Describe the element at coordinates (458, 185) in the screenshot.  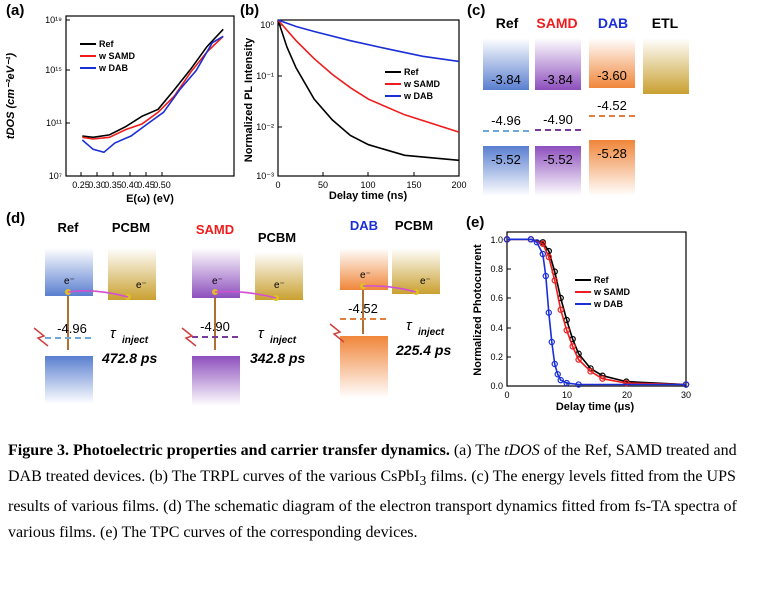
I see `b-xtick: 200` at that location.